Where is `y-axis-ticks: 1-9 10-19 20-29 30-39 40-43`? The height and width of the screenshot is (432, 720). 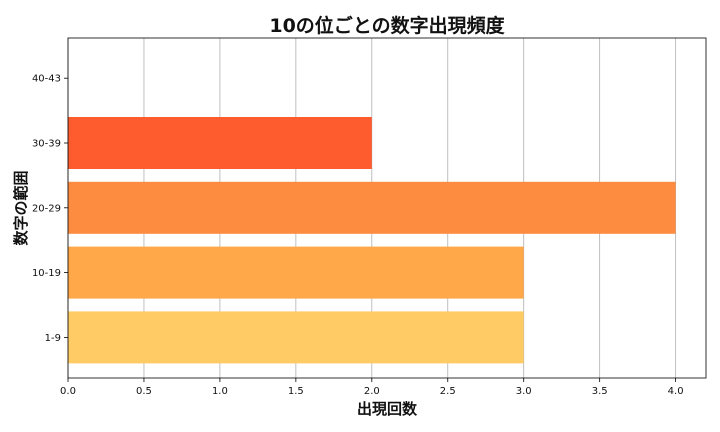
y-axis-ticks: 1-9 10-19 20-29 30-39 40-43 is located at coordinates (50, 209).